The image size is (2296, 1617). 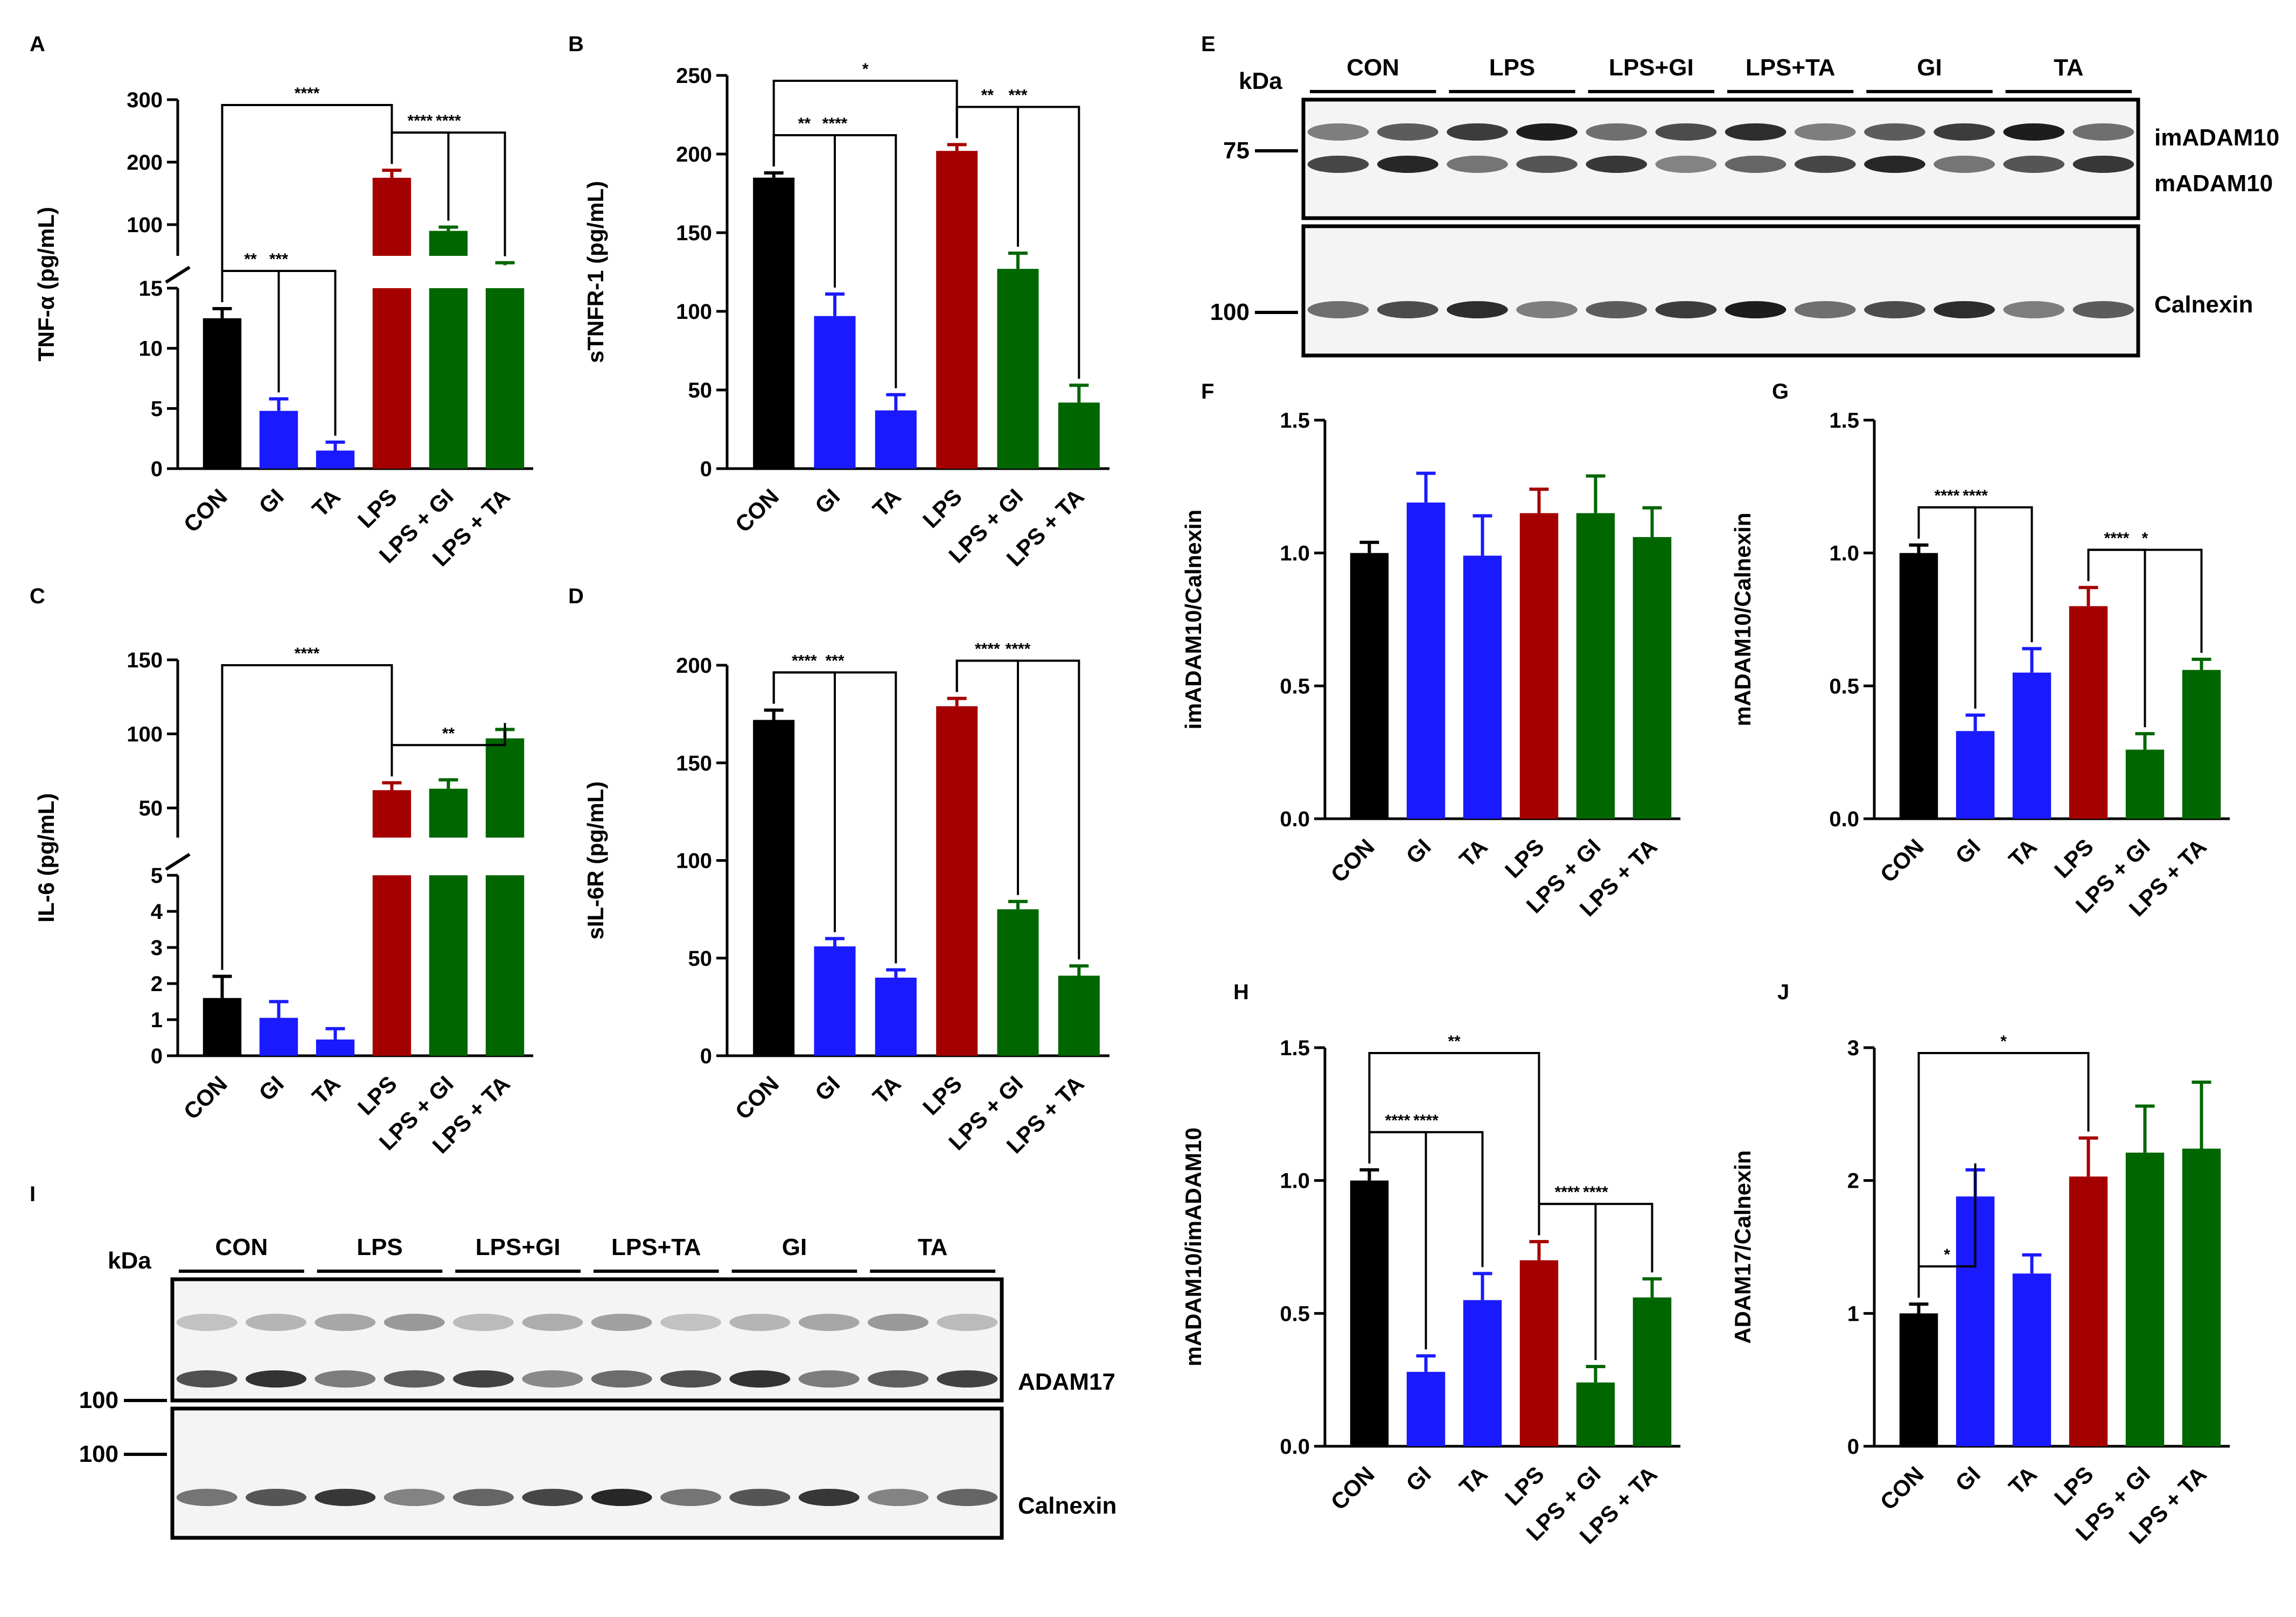 What do you see at coordinates (46, 284) in the screenshot?
I see `y-axis-label: TNF-α (pg/mL)` at bounding box center [46, 284].